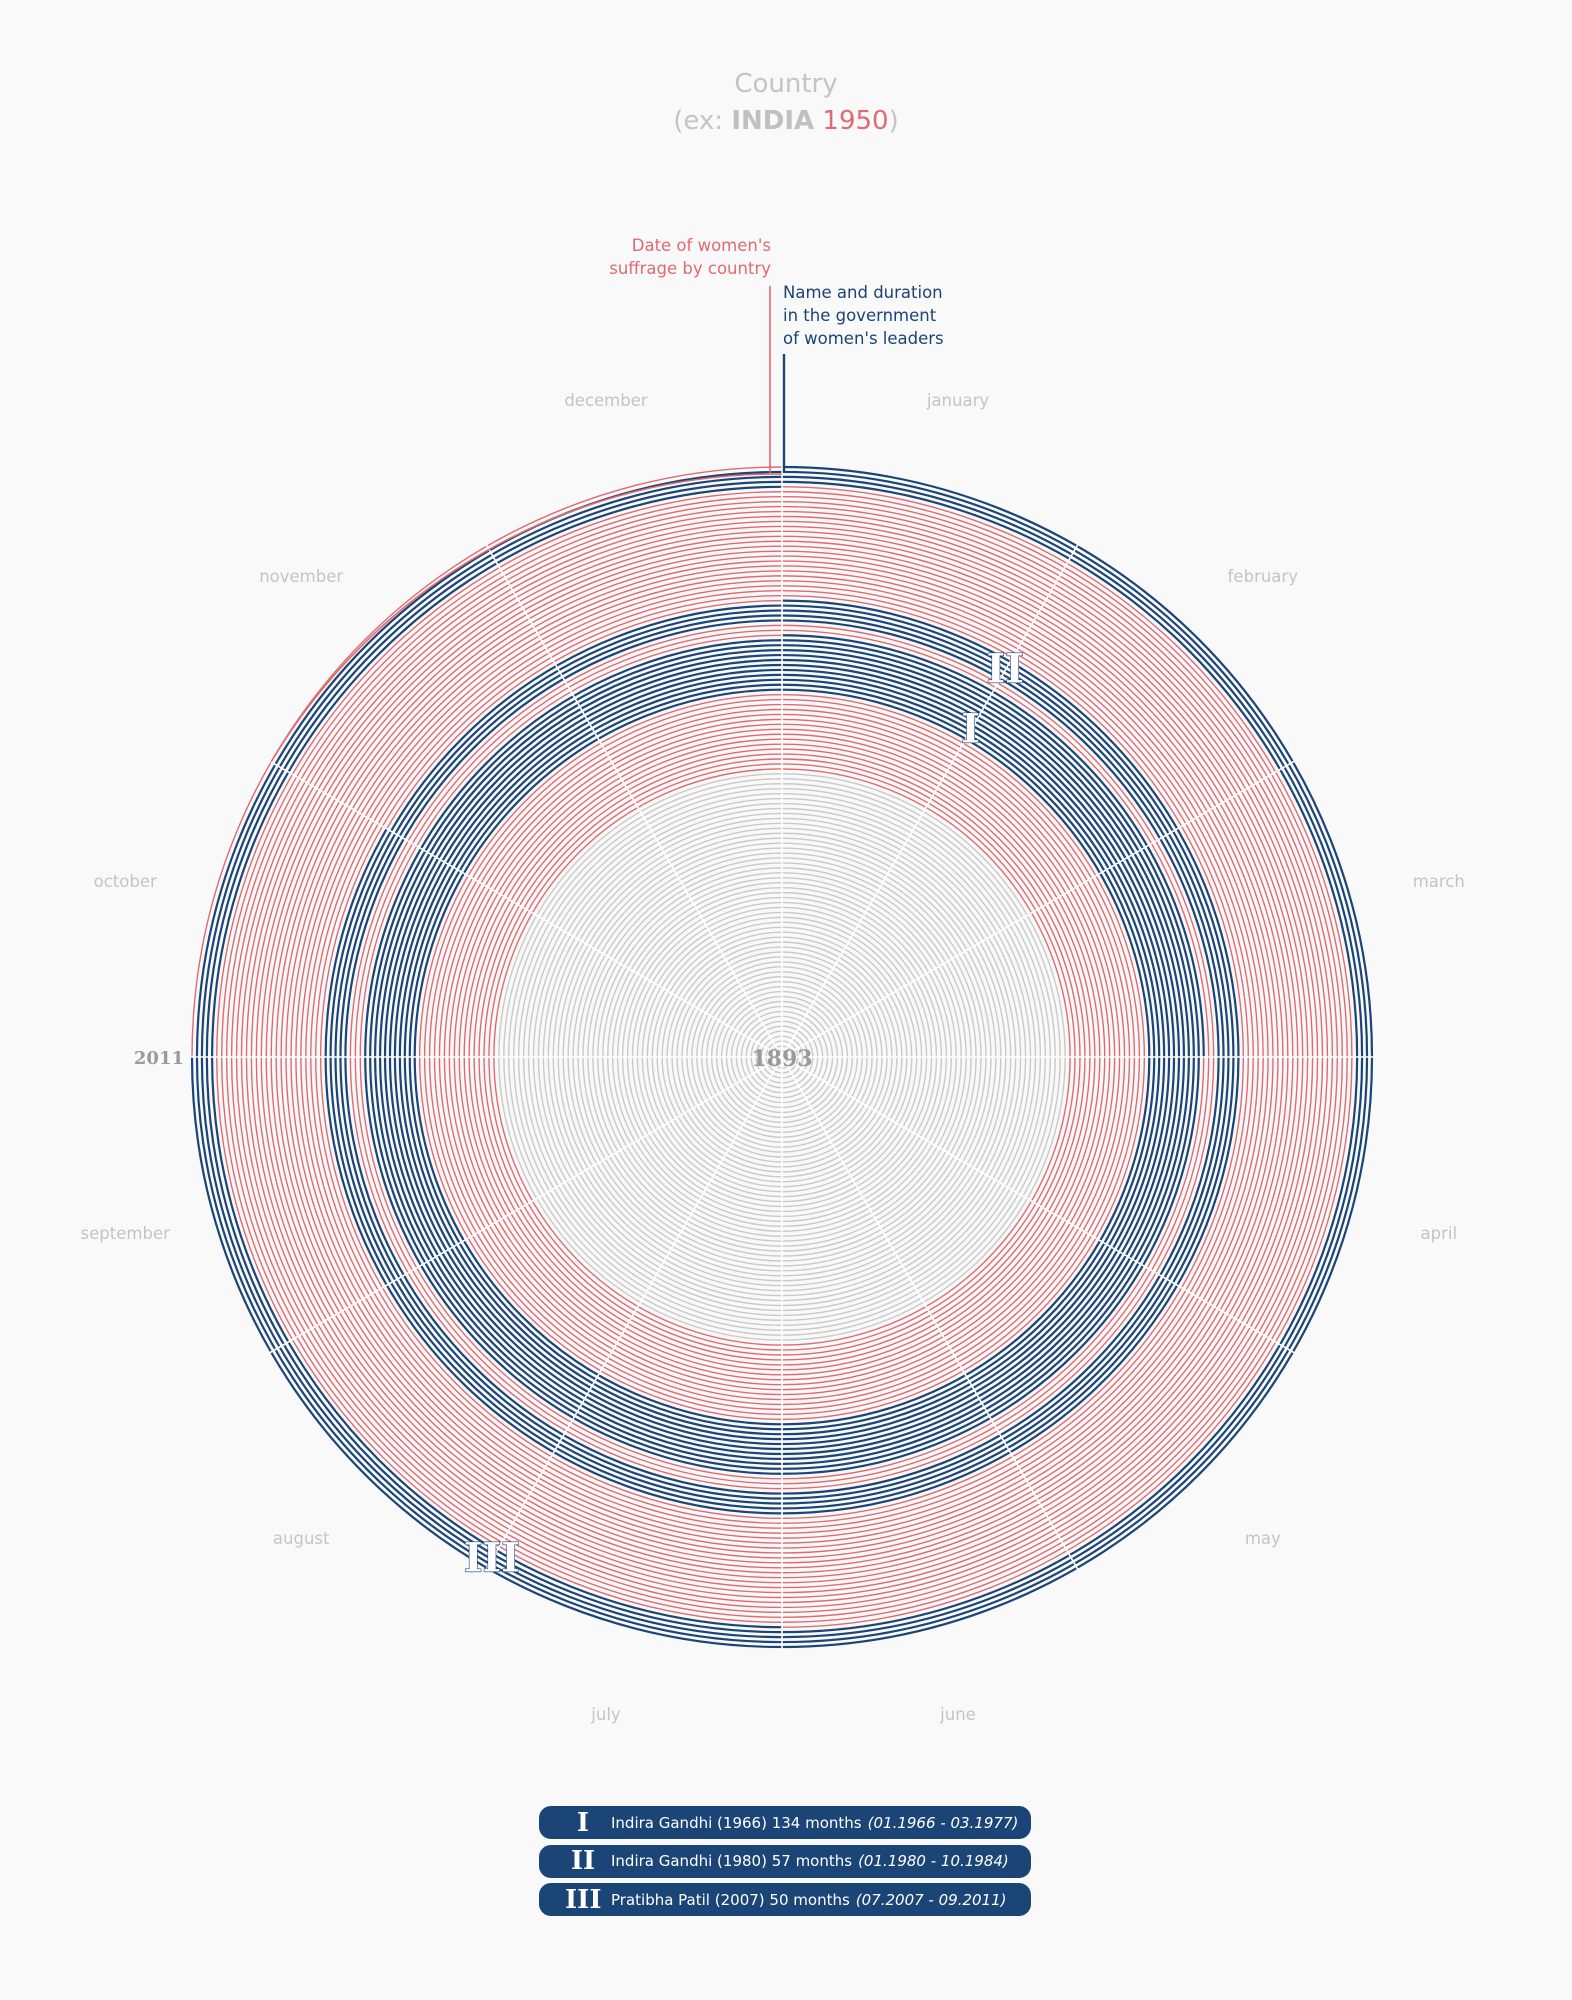 The width and height of the screenshot is (1572, 2000). I want to click on month-label-june: june, so click(957, 1714).